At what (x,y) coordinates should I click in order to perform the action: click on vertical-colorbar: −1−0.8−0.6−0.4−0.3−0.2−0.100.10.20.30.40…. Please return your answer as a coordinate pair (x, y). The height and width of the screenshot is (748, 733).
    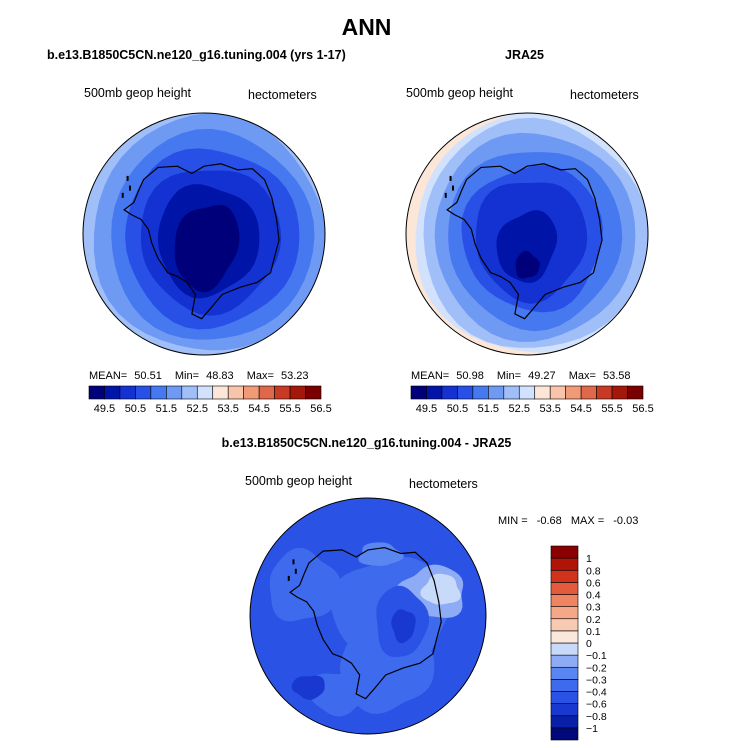
    Looking at the image, I should click on (578, 643).